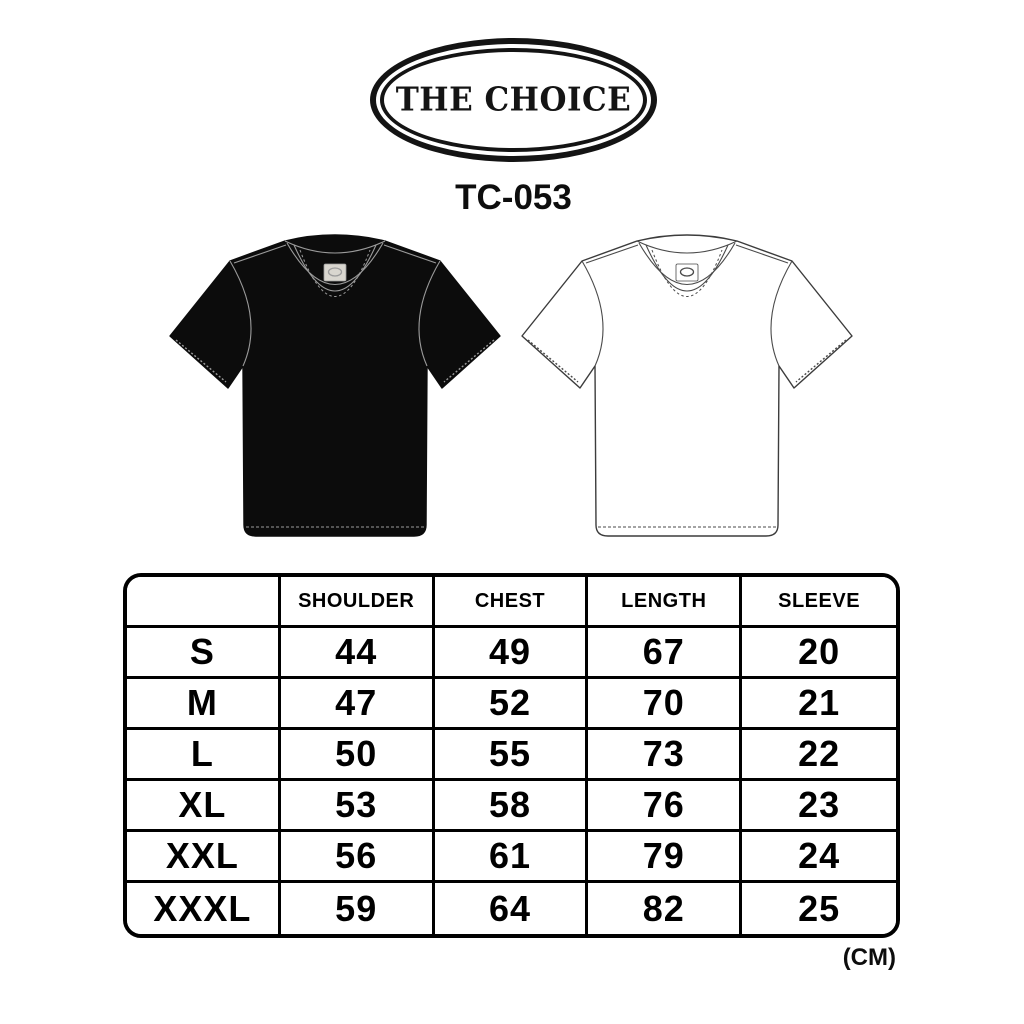 The width and height of the screenshot is (1024, 1024). What do you see at coordinates (357, 755) in the screenshot?
I see `measurement-cell: 50` at bounding box center [357, 755].